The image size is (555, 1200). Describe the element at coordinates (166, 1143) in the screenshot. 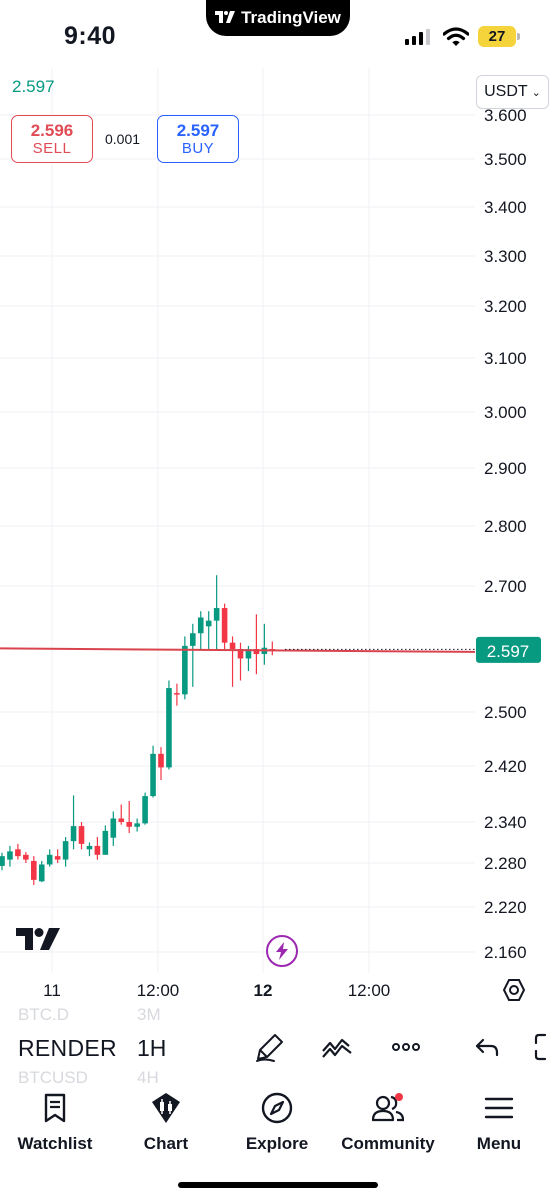

I see `tab-label: Chart` at that location.